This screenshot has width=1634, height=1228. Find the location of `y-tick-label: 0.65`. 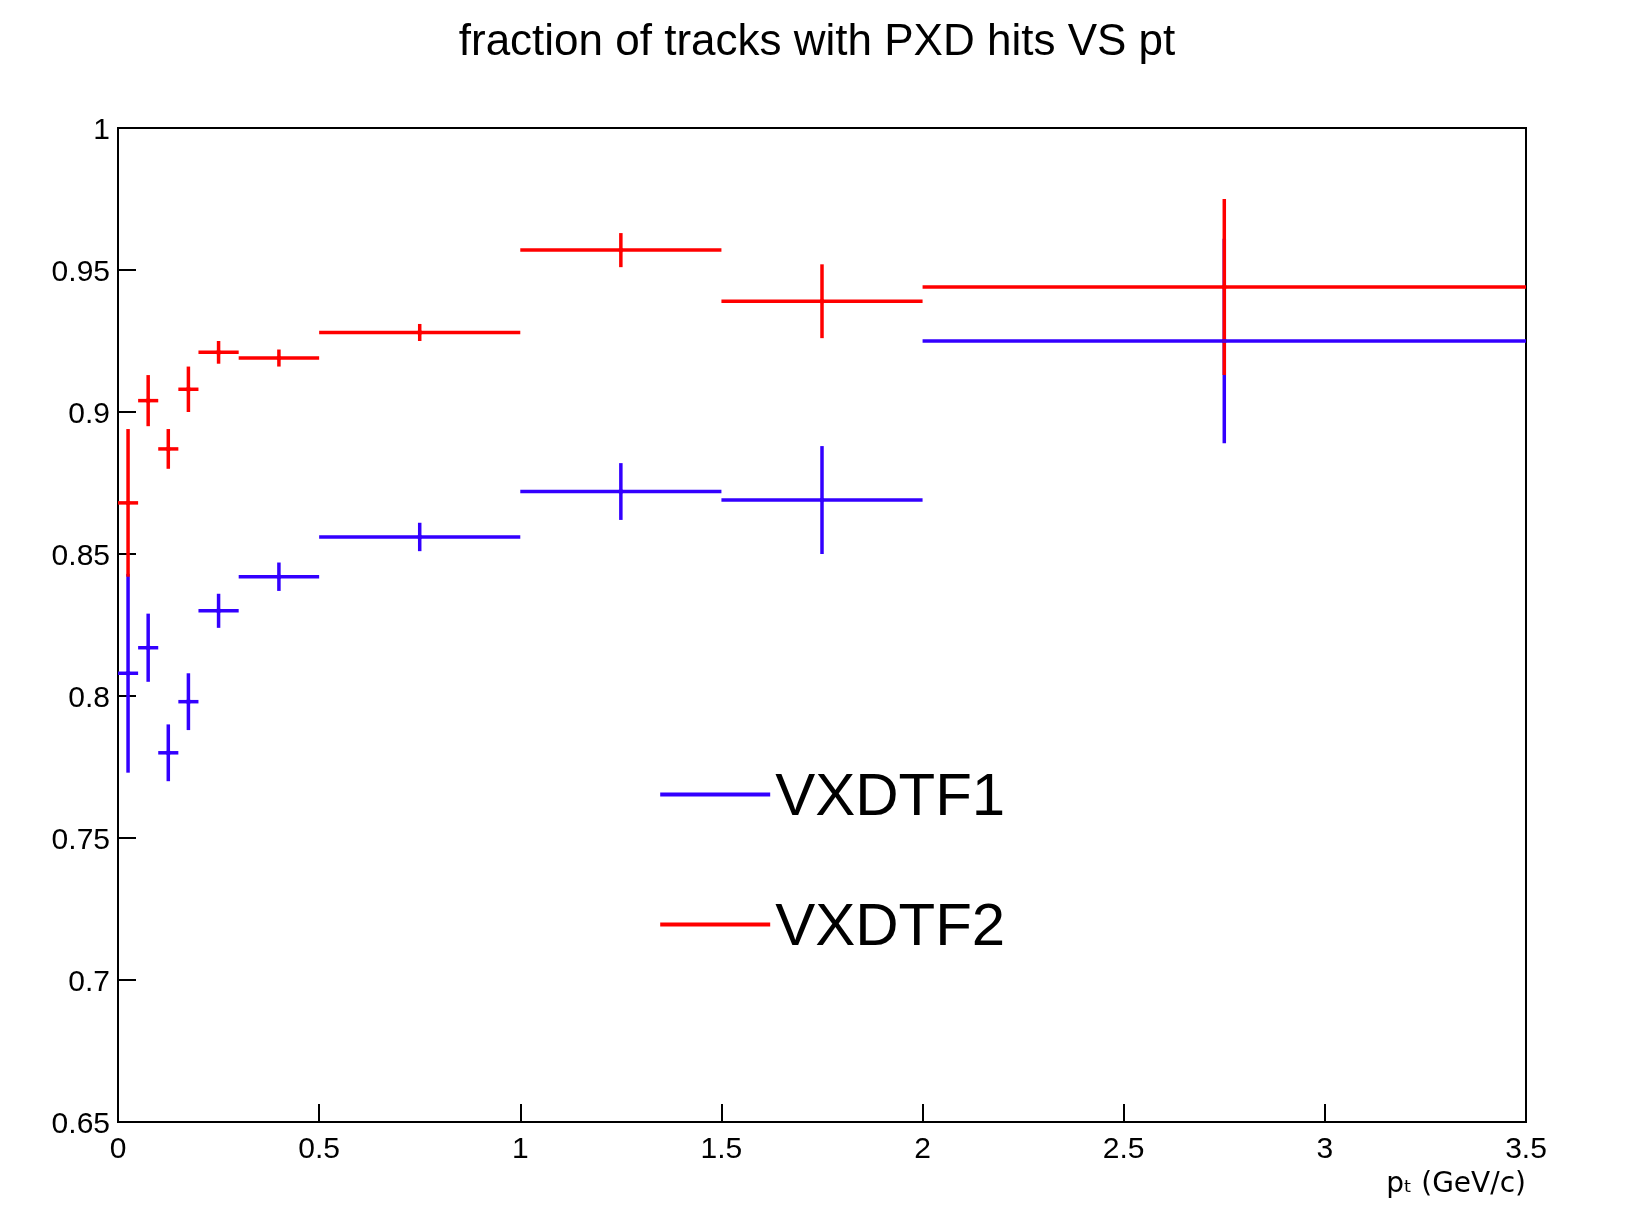

y-tick-label: 0.65 is located at coordinates (80, 1122).